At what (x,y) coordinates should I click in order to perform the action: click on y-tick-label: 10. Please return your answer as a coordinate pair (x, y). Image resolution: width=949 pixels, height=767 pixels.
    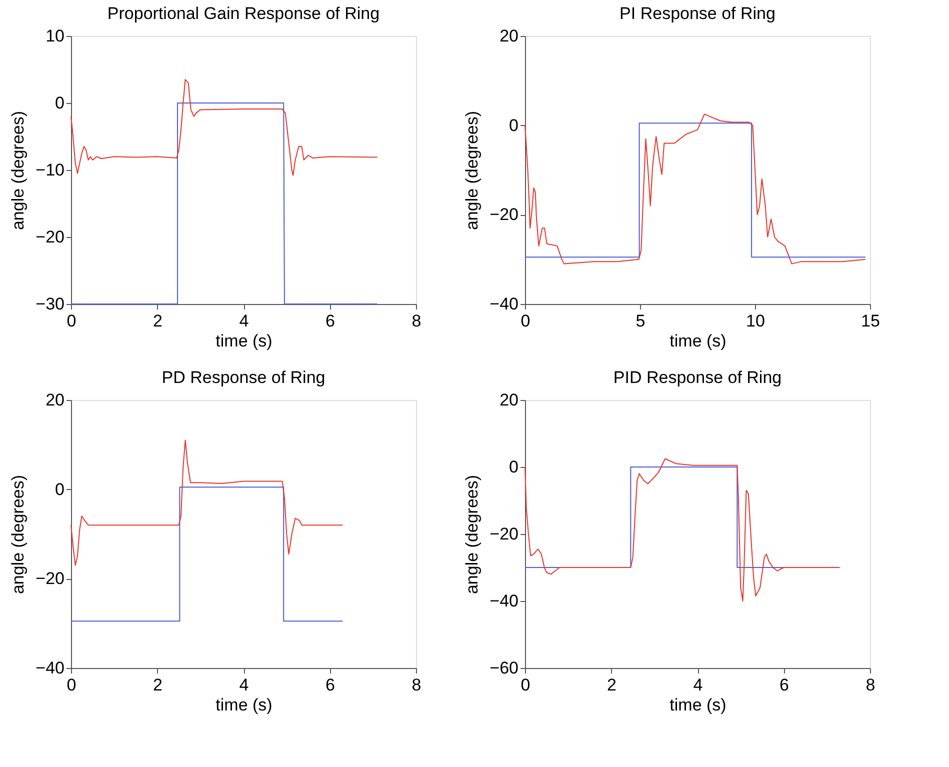
    Looking at the image, I should click on (55, 36).